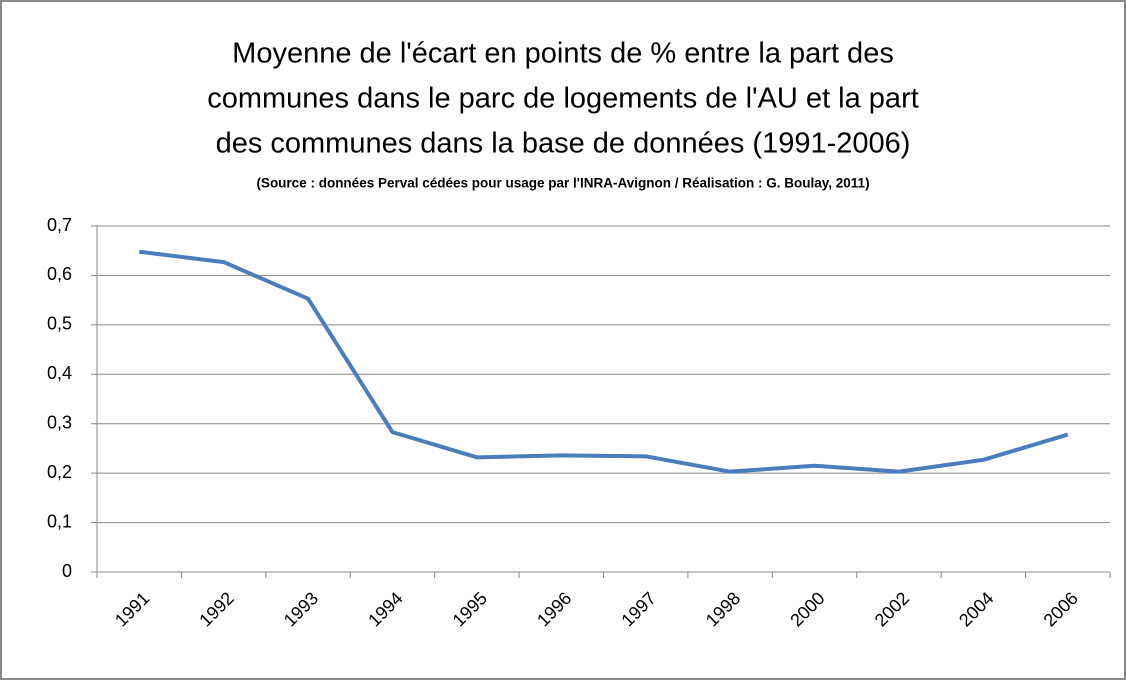 This screenshot has height=680, width=1126. What do you see at coordinates (59, 274) in the screenshot?
I see `y-tick-label: 0,6` at bounding box center [59, 274].